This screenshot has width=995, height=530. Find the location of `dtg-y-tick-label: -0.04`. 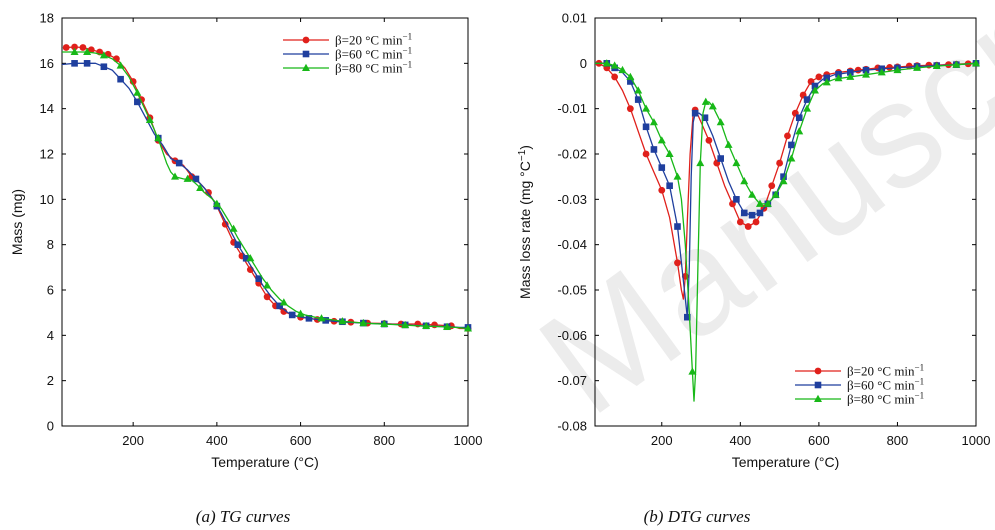

dtg-y-tick-label: -0.04 is located at coordinates (572, 244).